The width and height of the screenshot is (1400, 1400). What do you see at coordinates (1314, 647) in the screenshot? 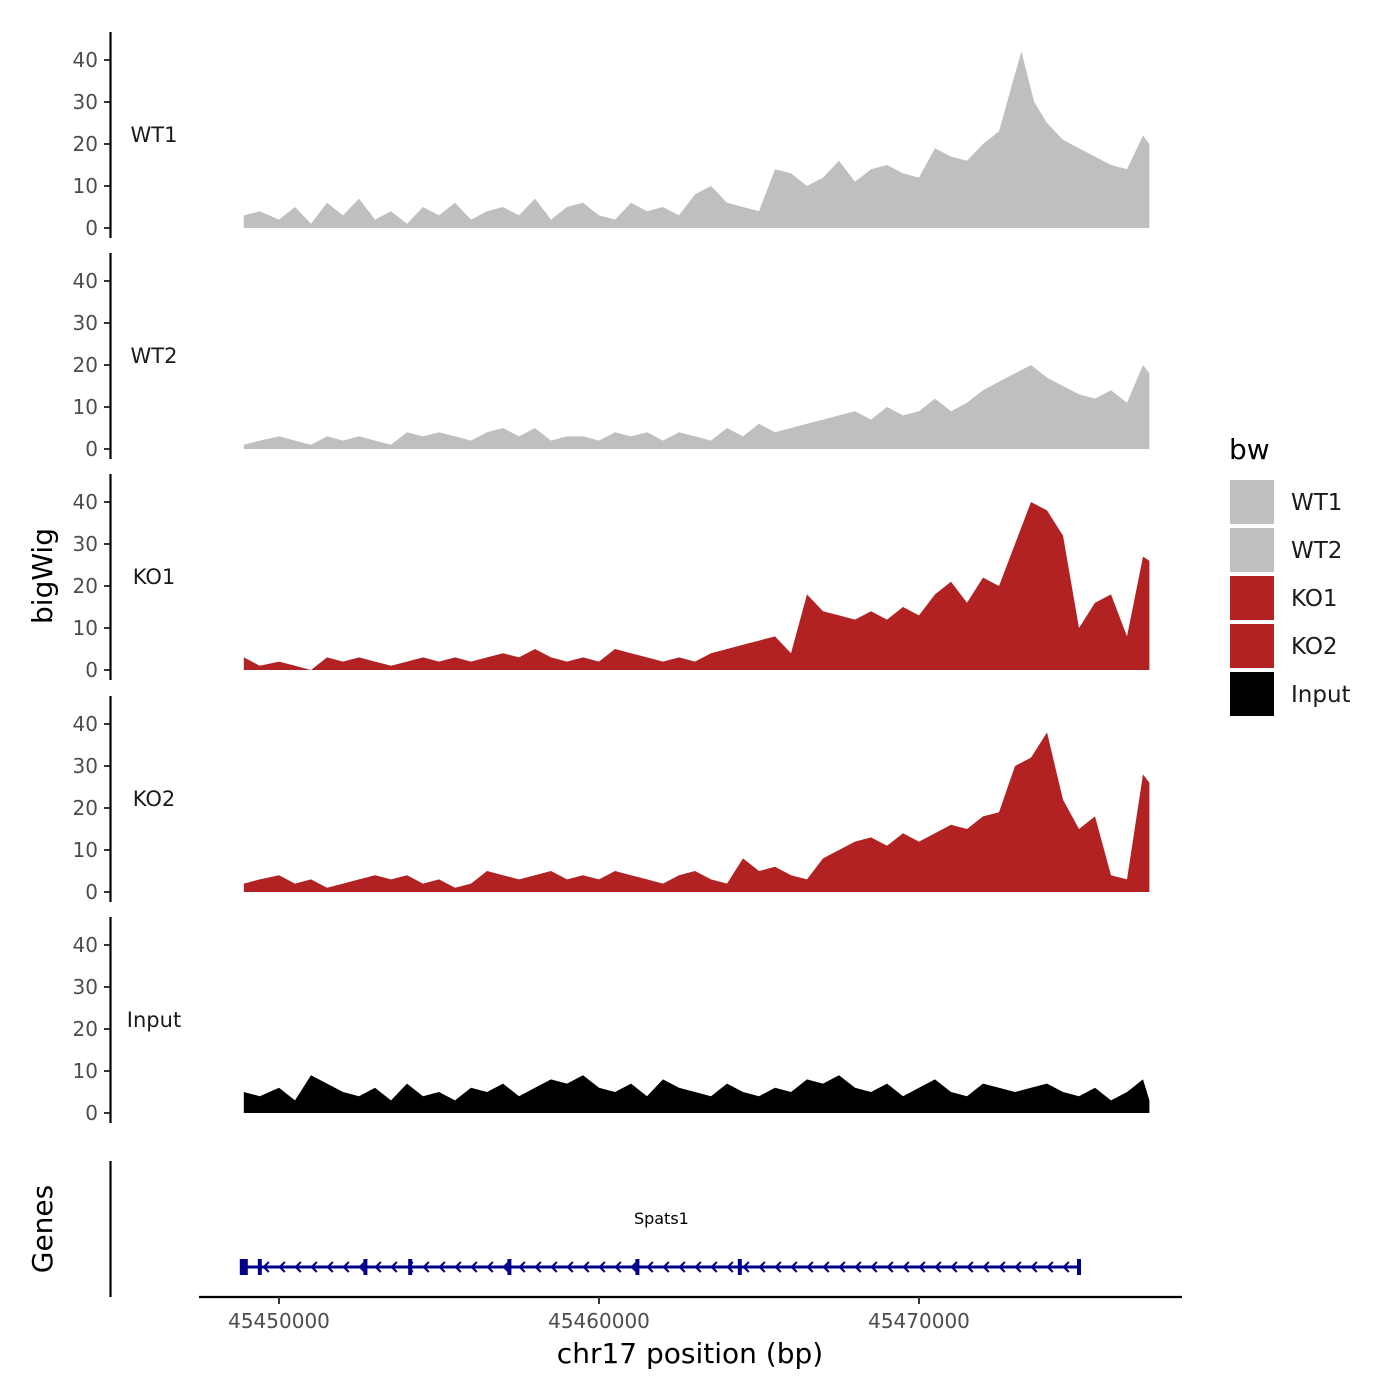
I see `legend-label-ko2: KO2` at bounding box center [1314, 647].